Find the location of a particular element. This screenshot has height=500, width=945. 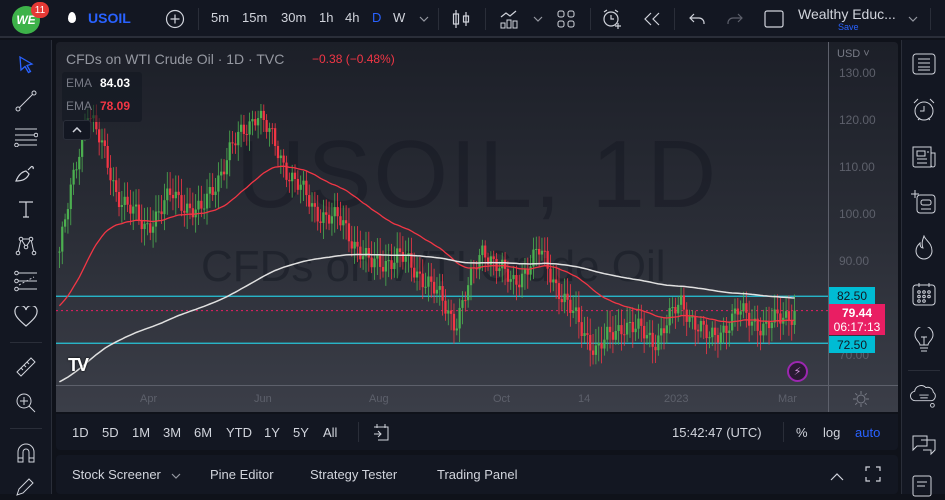

interval-15m: 15m is located at coordinates (255, 17).